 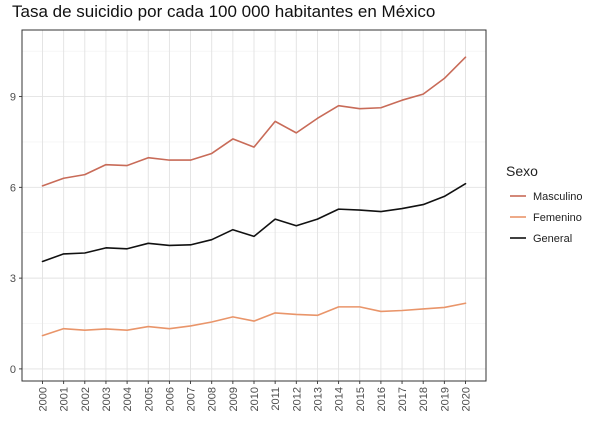 What do you see at coordinates (213, 399) in the screenshot?
I see `x-tick-label: 2008` at bounding box center [213, 399].